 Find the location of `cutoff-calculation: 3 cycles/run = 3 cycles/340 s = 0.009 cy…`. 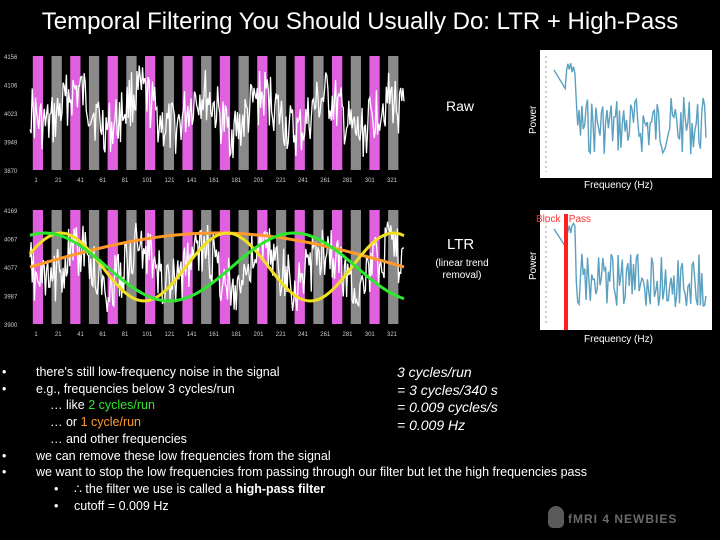

cutoff-calculation: 3 cycles/run = 3 cycles/340 s = 0.009 cy… is located at coordinates (447, 399).